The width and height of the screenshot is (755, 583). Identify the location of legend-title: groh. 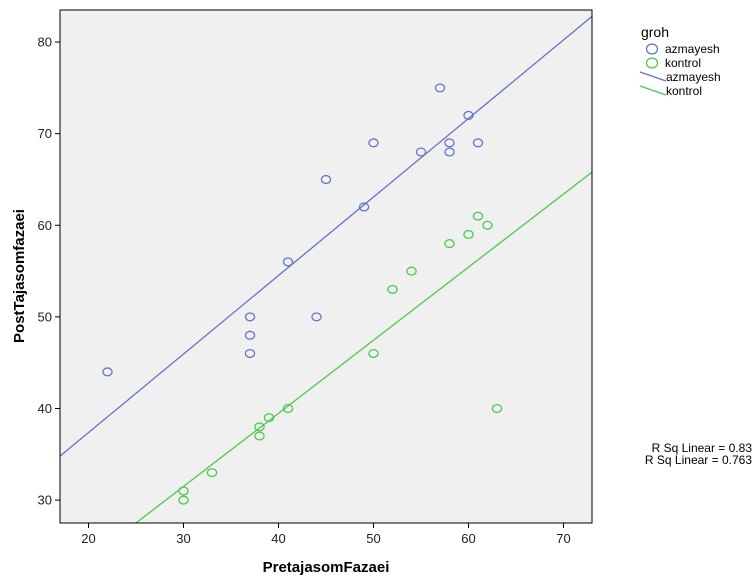
(655, 32).